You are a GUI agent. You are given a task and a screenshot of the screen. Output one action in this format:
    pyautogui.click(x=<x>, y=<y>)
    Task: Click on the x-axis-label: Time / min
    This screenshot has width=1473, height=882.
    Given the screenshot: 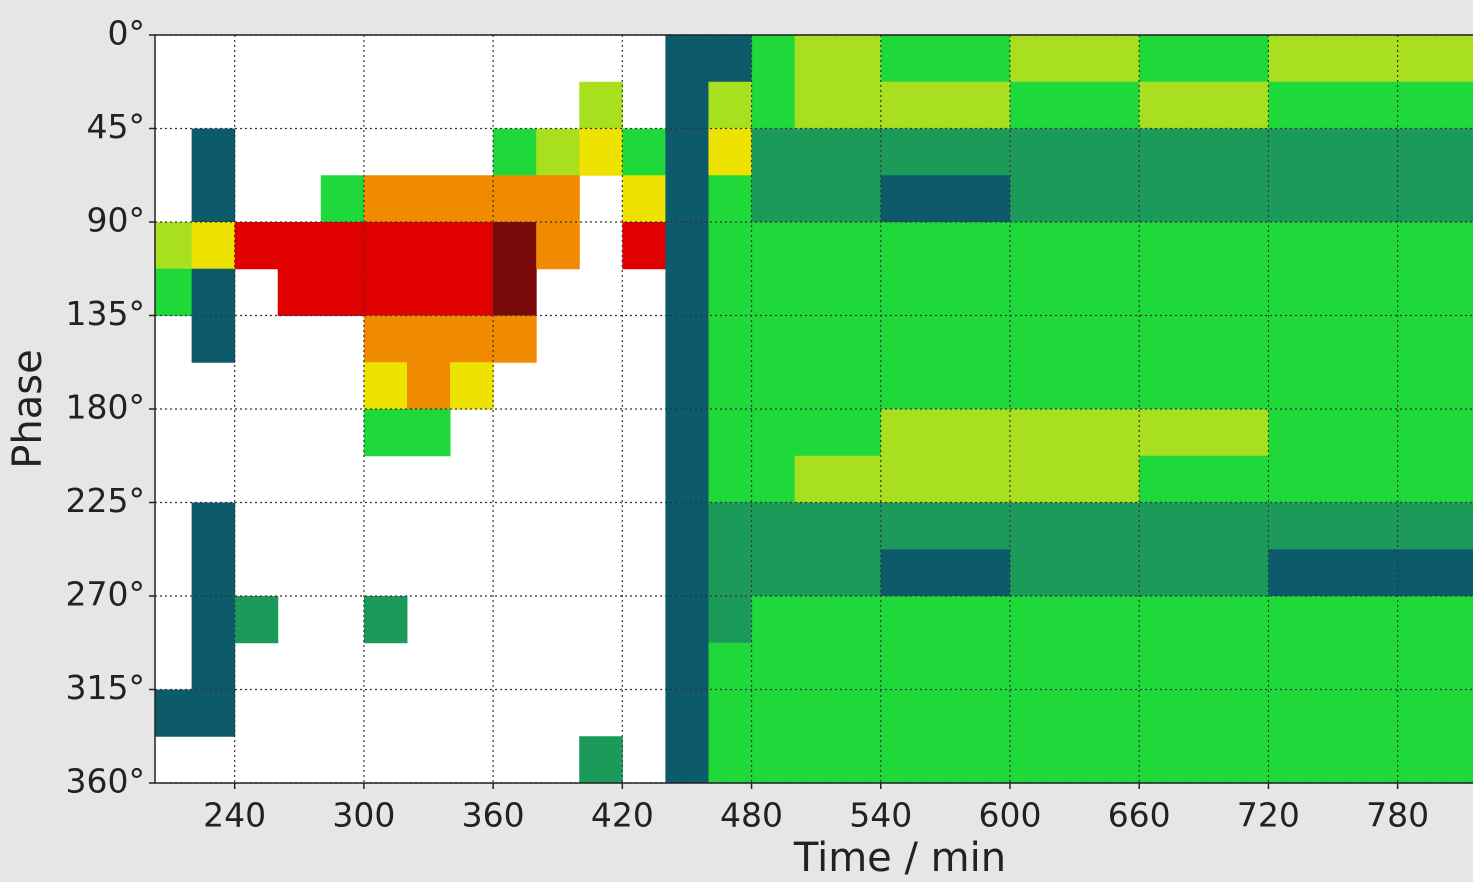 What is the action you would take?
    pyautogui.click(x=899, y=858)
    